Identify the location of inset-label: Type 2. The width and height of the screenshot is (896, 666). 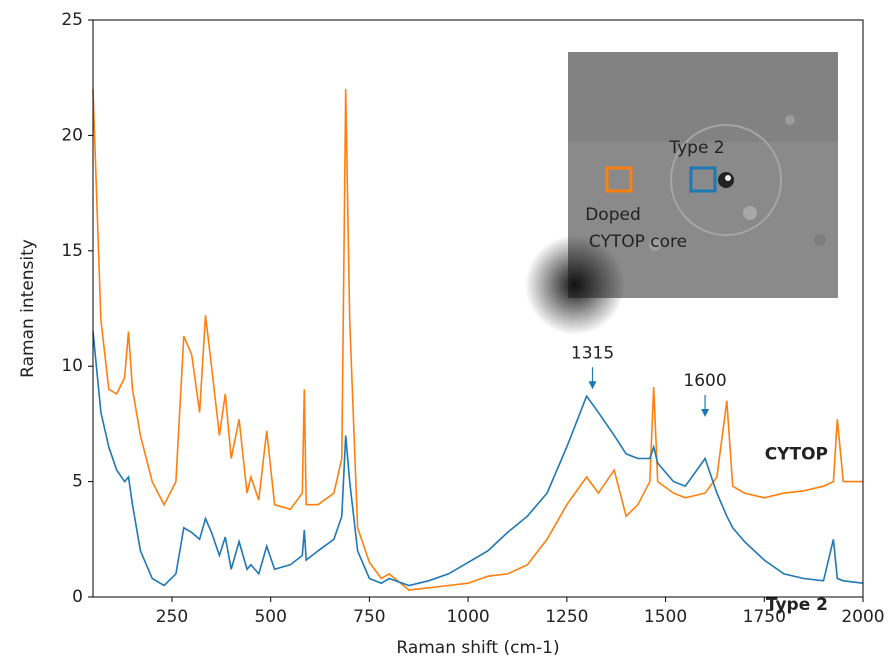
(696, 148).